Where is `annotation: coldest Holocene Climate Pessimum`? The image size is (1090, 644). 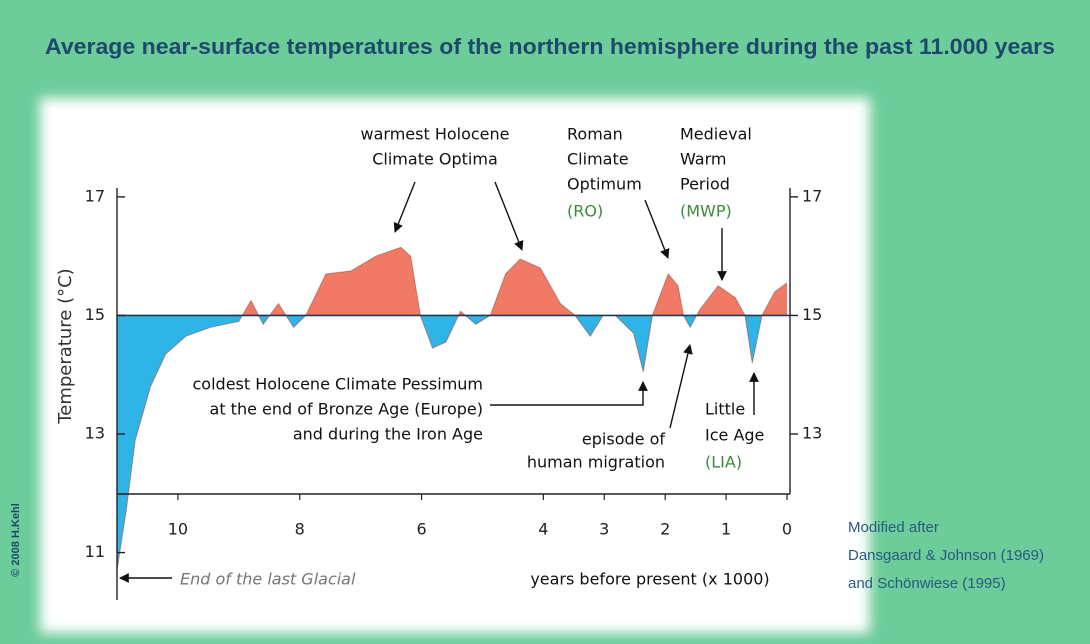
annotation: coldest Holocene Climate Pessimum is located at coordinates (338, 384).